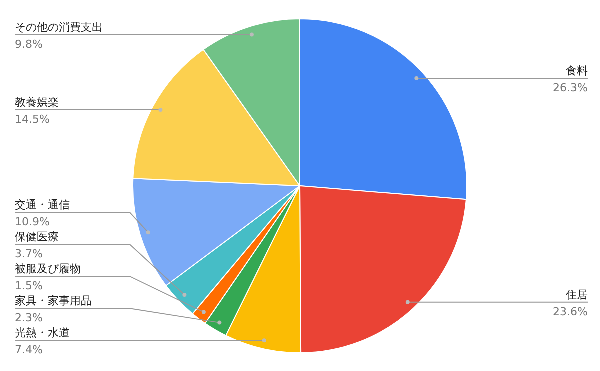 The image size is (600, 371). Describe the element at coordinates (37, 103) in the screenshot. I see `slice-label: 教養娯楽` at that location.